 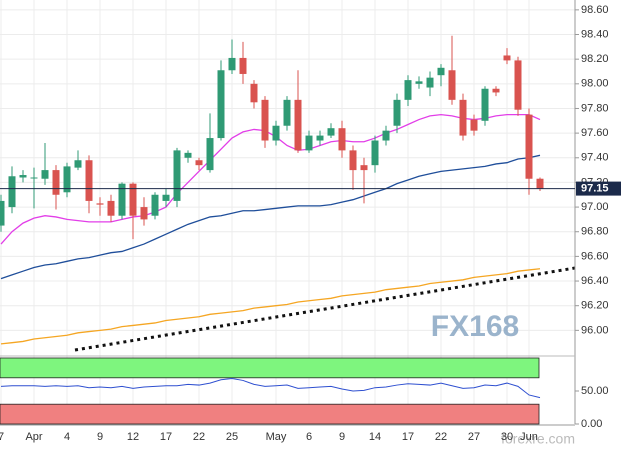 What do you see at coordinates (595, 10) in the screenshot?
I see `y-tick-label: 98.60` at bounding box center [595, 10].